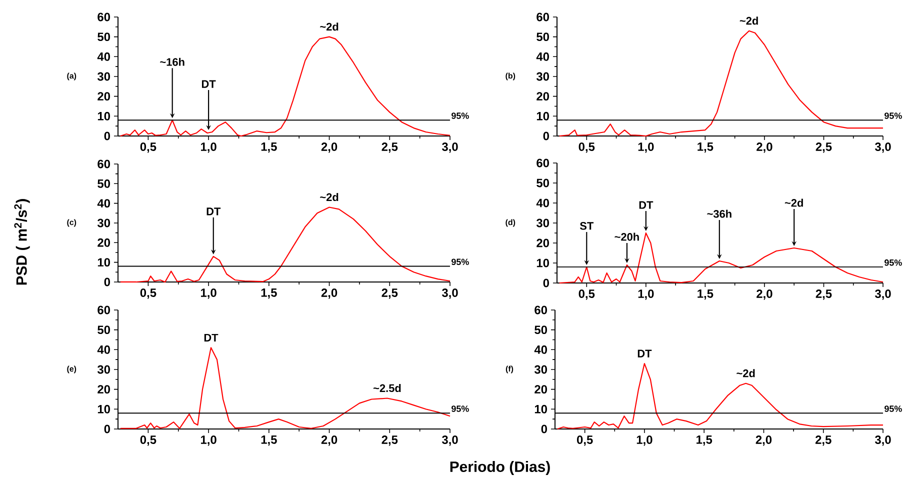 Image resolution: width=909 pixels, height=484 pixels. I want to click on annotation: ~16h, so click(172, 62).